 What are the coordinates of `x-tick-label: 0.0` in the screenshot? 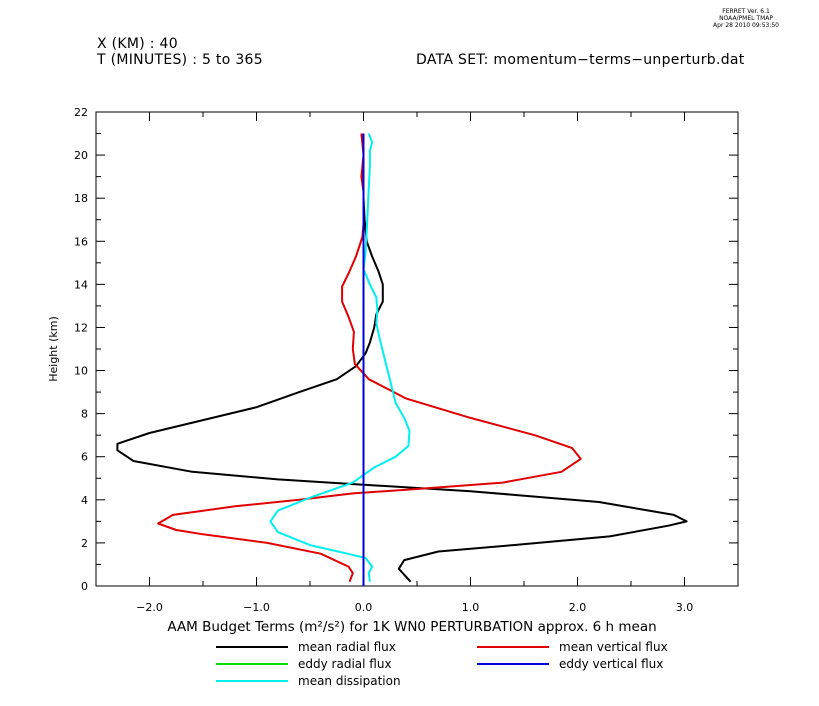 It's located at (364, 607).